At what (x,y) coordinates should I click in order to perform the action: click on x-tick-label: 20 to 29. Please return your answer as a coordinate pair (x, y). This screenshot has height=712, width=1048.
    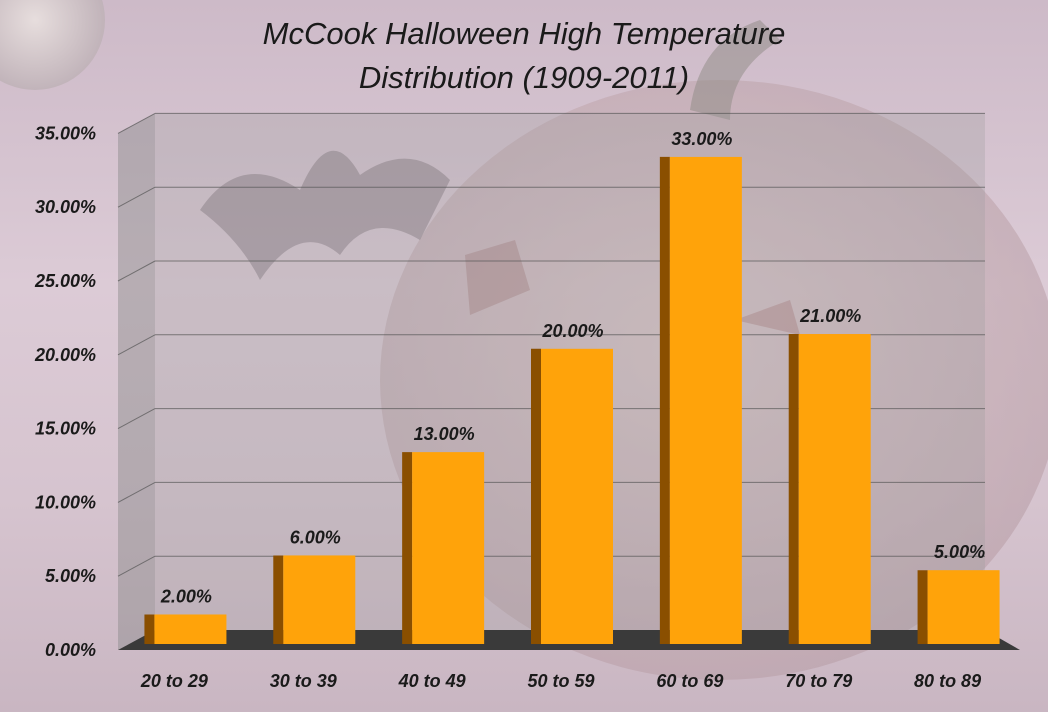
    Looking at the image, I should click on (174, 681).